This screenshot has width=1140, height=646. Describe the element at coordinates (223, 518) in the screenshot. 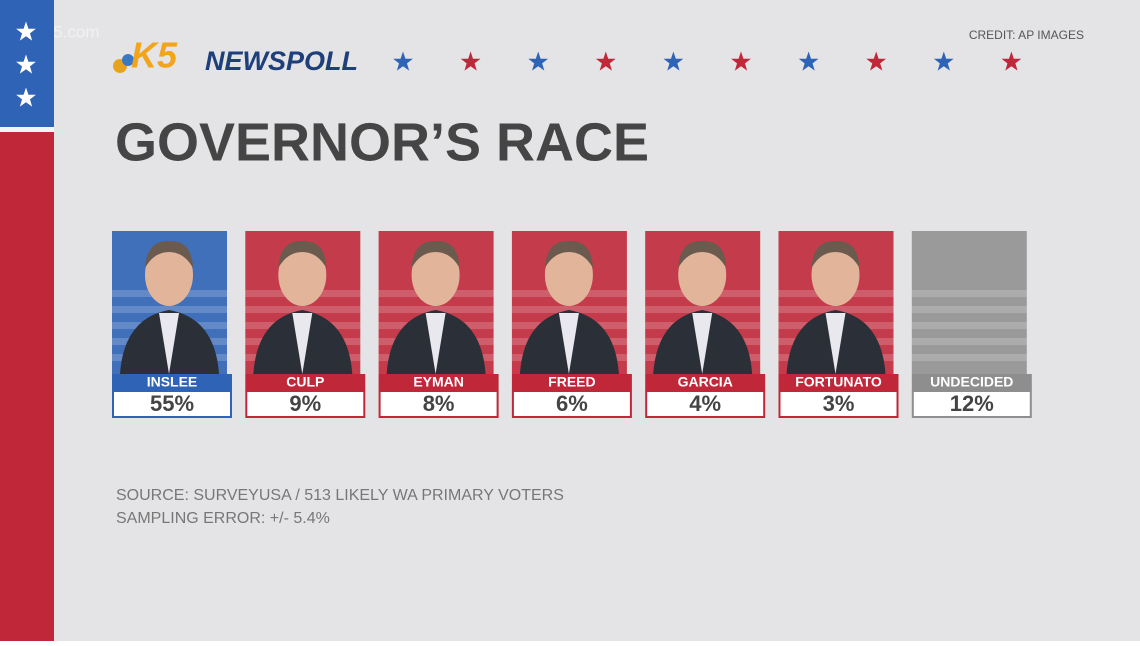

I see `footnote: SAMPLING ERROR: +/- 5.4%` at that location.